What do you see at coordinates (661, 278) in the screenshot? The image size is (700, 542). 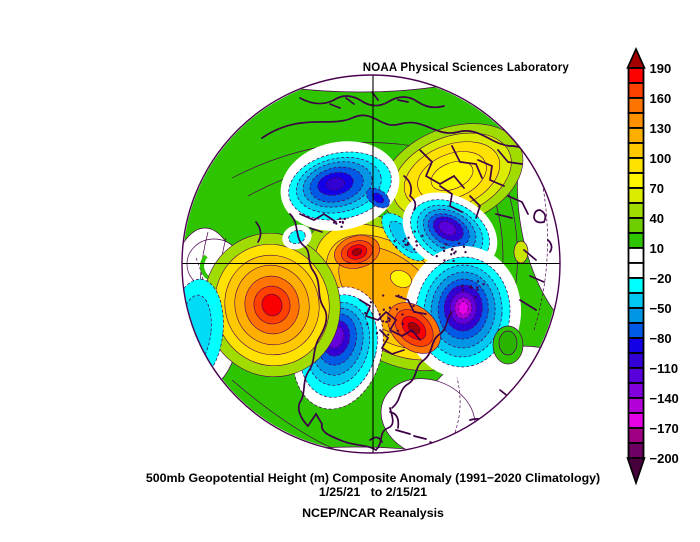 I see `colorbar-tick-label: −20` at bounding box center [661, 278].